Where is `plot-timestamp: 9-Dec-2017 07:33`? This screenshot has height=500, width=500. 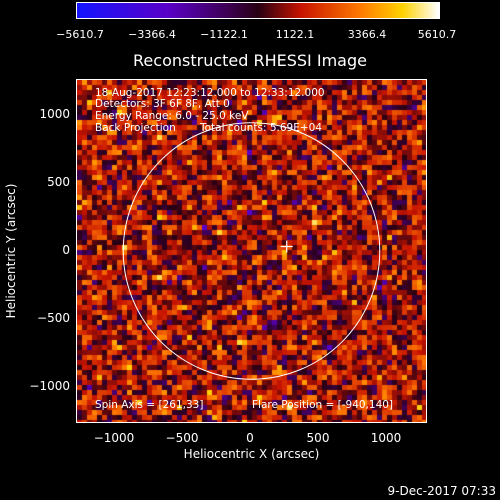
plot-timestamp: 9-Dec-2017 07:33 is located at coordinates (441, 491).